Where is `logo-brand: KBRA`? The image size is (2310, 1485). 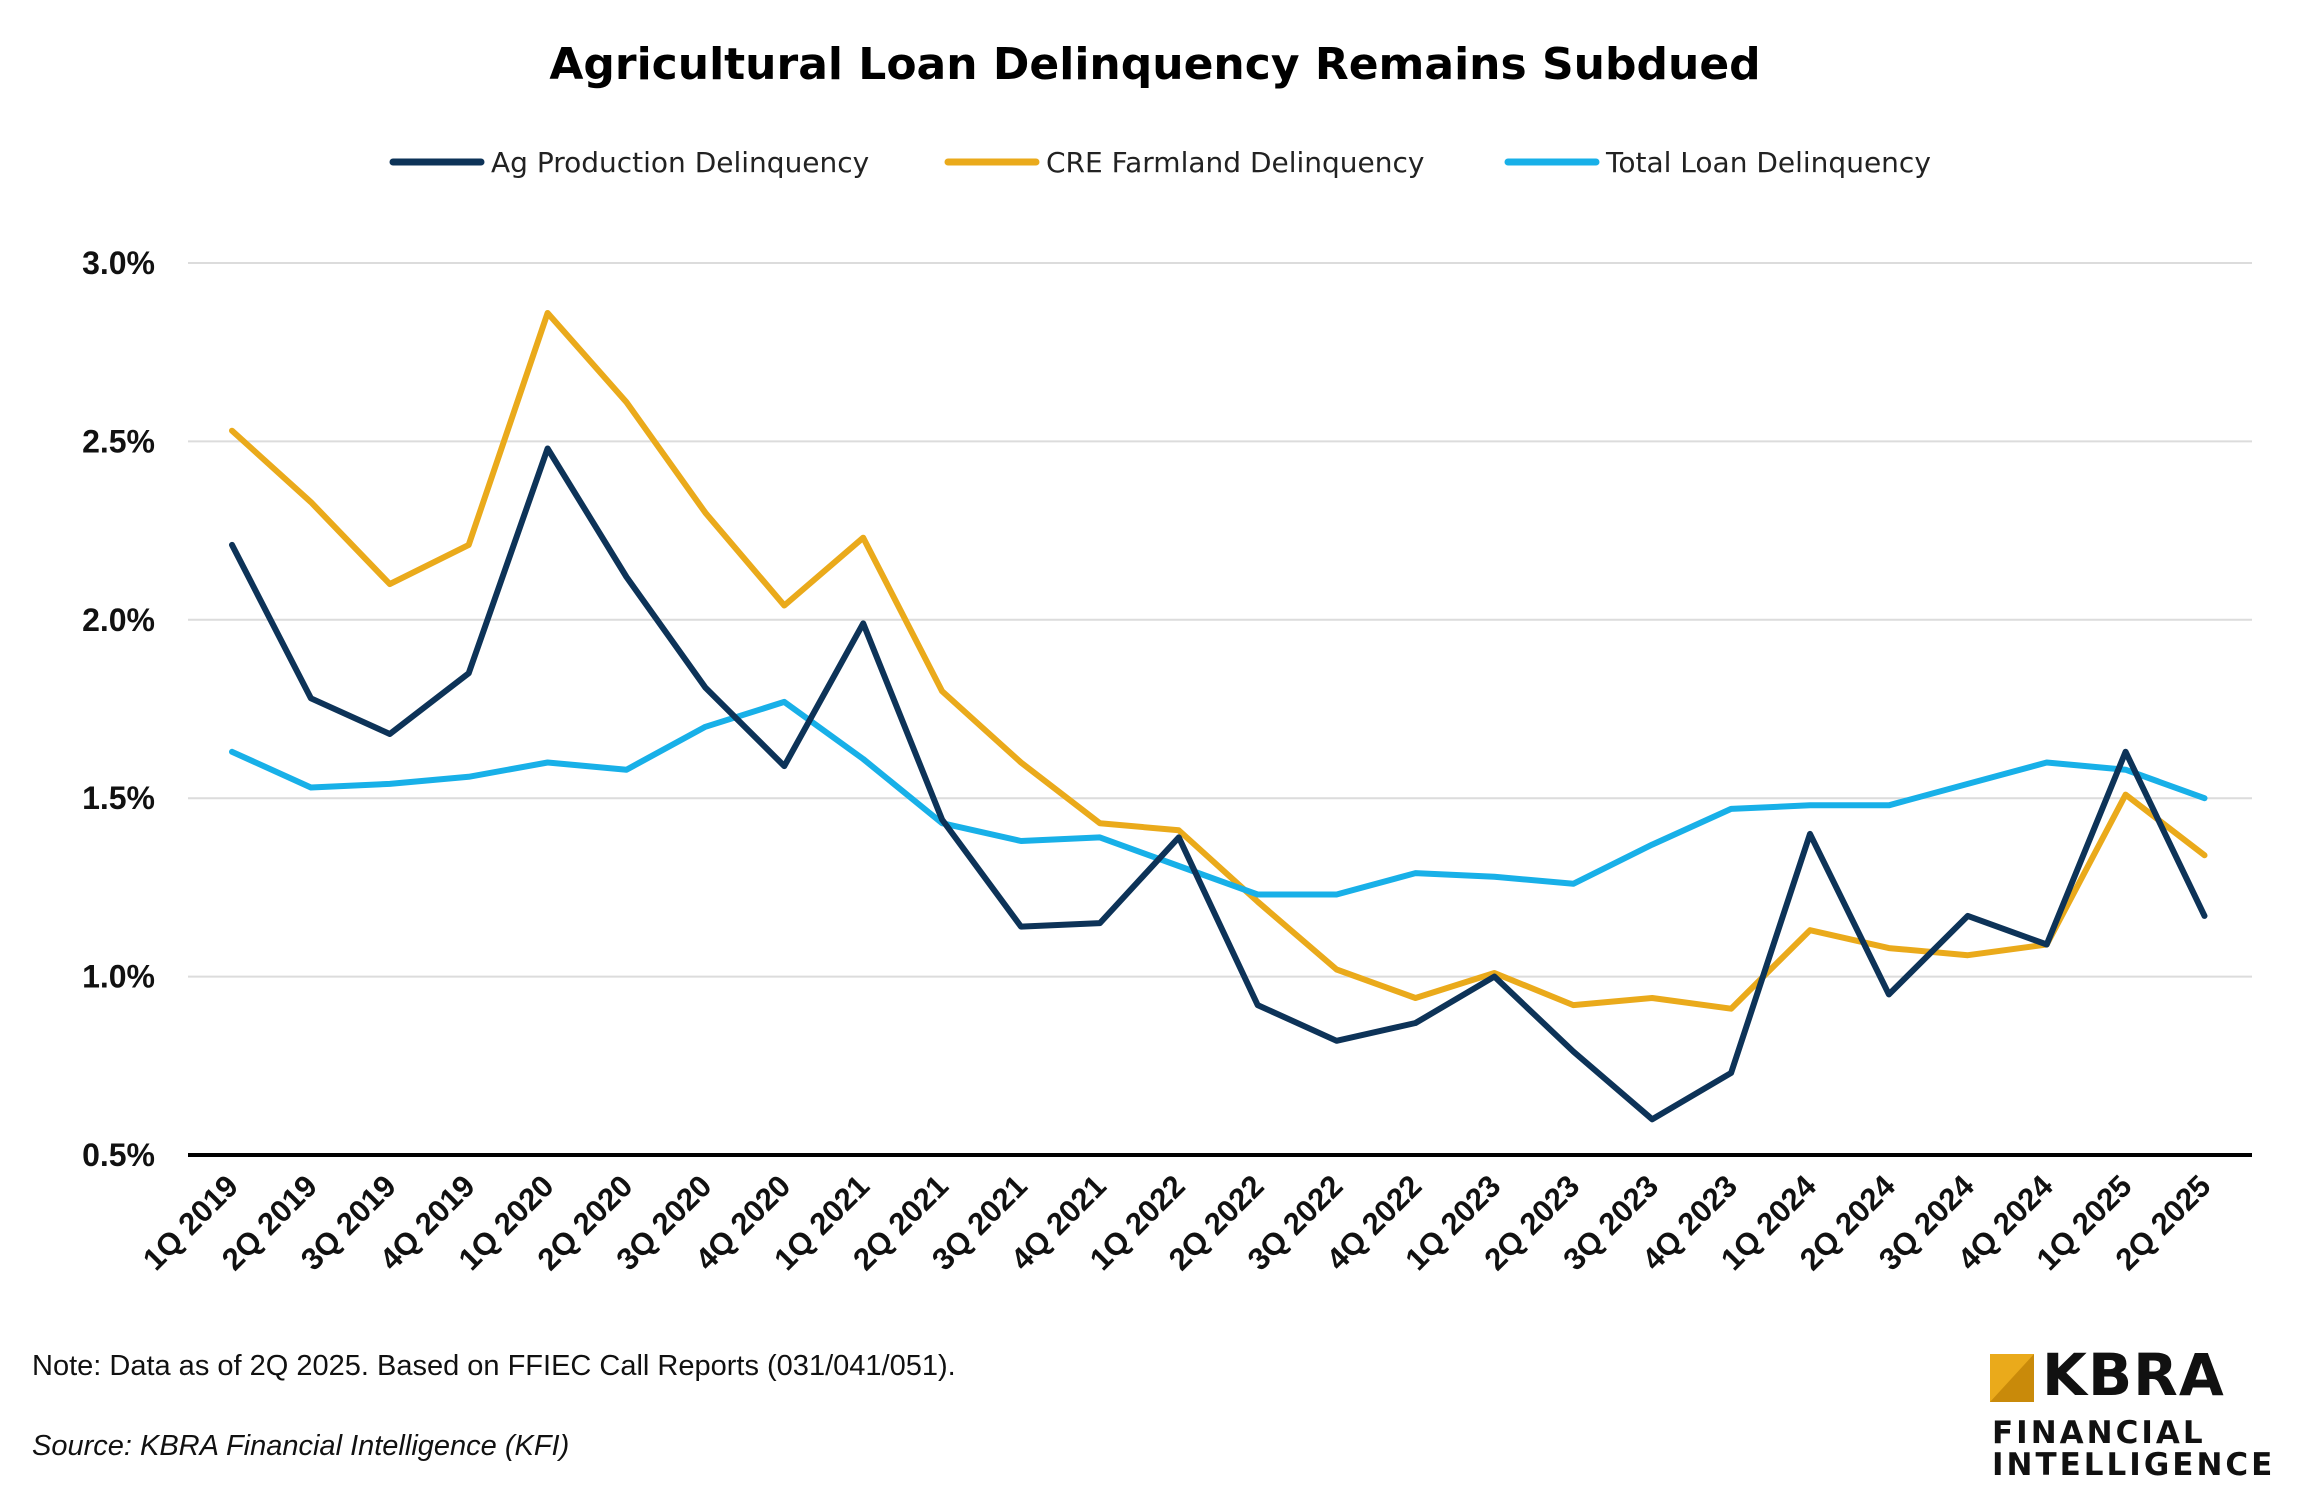
logo-brand: KBRA is located at coordinates (2133, 1375).